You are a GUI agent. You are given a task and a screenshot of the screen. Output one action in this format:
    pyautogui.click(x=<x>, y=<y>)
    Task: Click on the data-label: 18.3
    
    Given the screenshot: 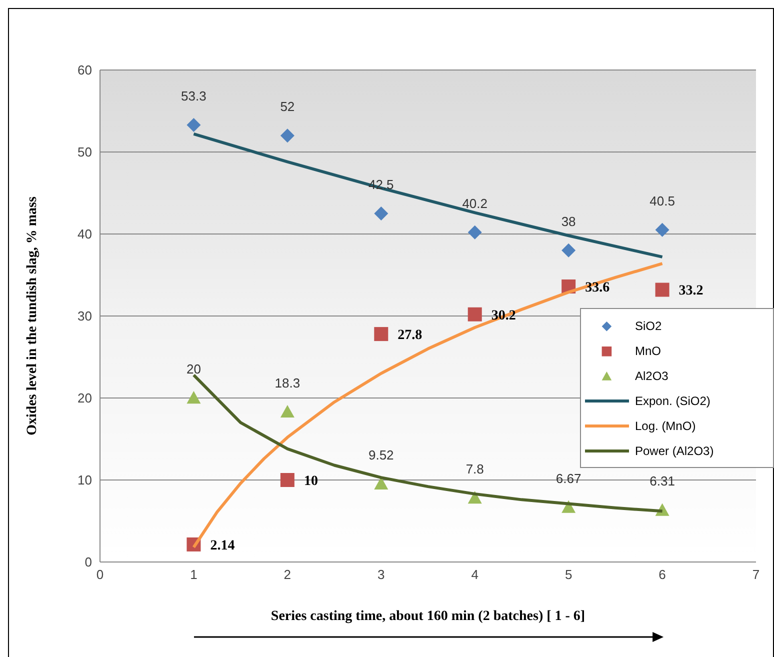 What is the action you would take?
    pyautogui.click(x=287, y=382)
    